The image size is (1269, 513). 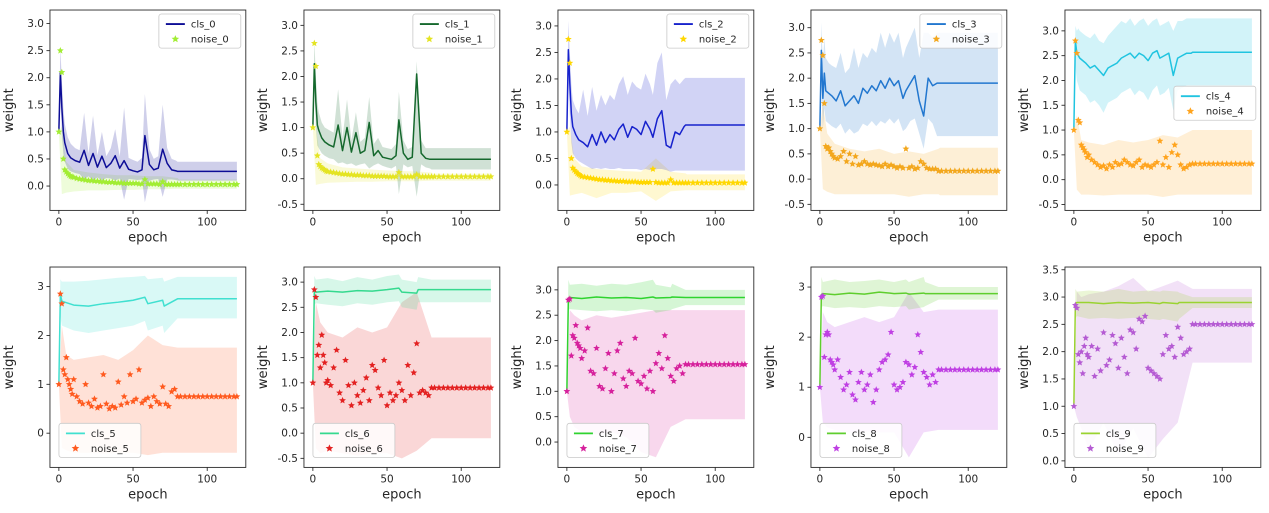 I want to click on legend-noise-label: noise_0, so click(x=210, y=40).